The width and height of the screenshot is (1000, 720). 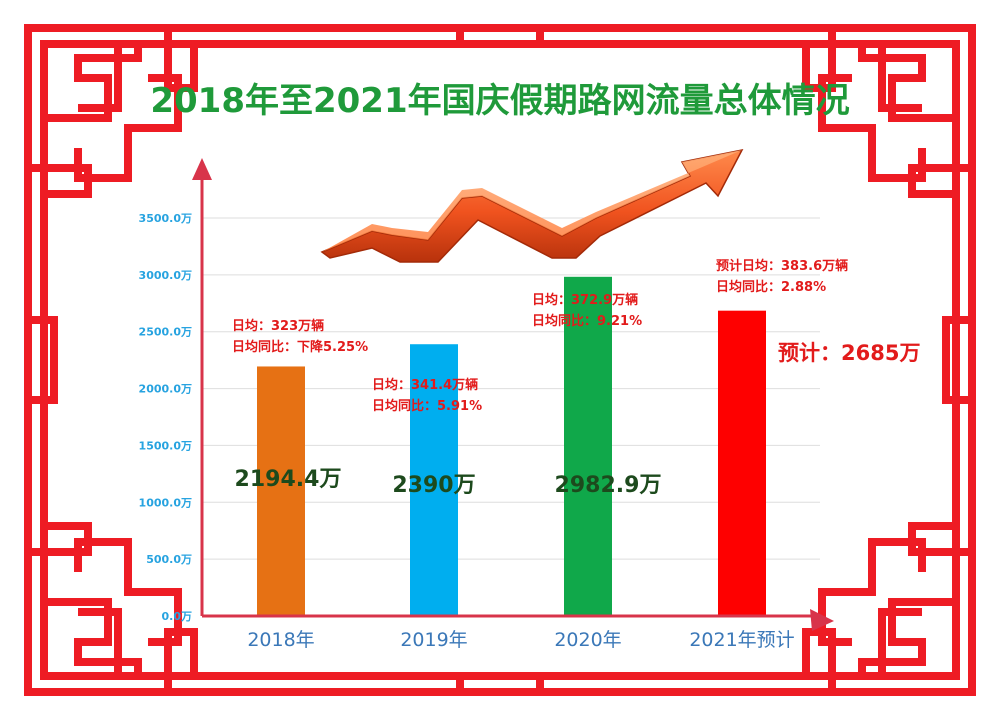 What do you see at coordinates (741, 640) in the screenshot?
I see `x-tick-label: 2021年预计` at bounding box center [741, 640].